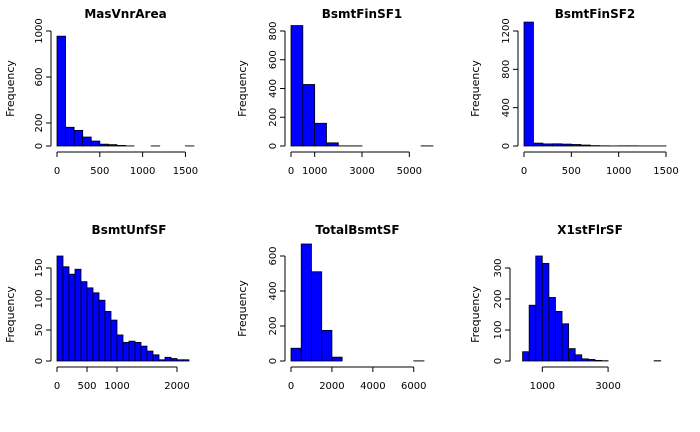  I want to click on x-tick-label: 4000, so click(372, 386).